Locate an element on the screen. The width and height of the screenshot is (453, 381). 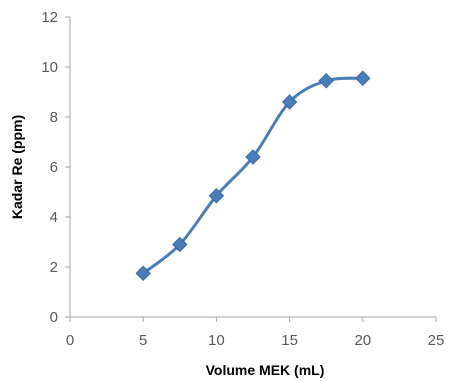
y-tick-label: 4 is located at coordinates (54, 217).